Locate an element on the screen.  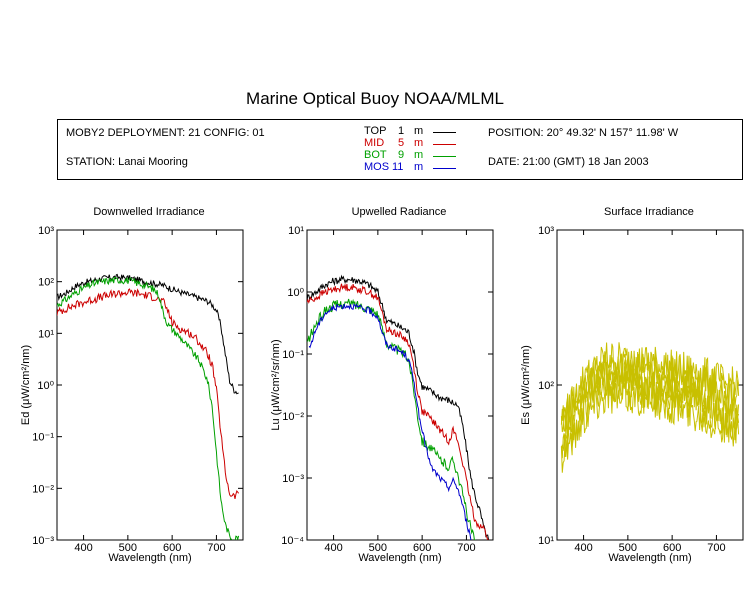
y-axis-label: Ed (μW/cm²/nm) is located at coordinates (26, 385).